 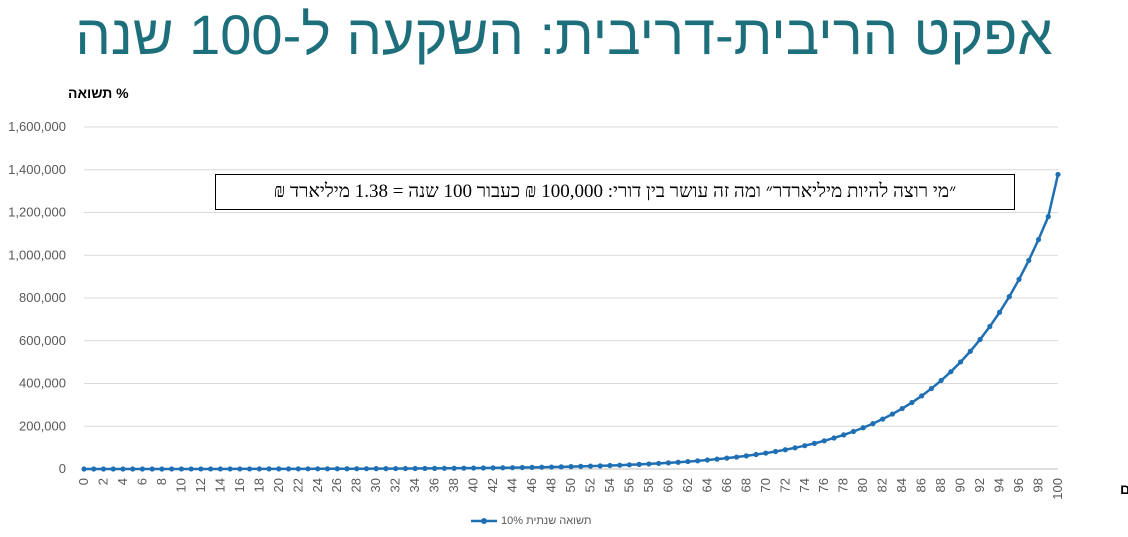 What do you see at coordinates (492, 485) in the screenshot?
I see `x-tick-label: 42` at bounding box center [492, 485].